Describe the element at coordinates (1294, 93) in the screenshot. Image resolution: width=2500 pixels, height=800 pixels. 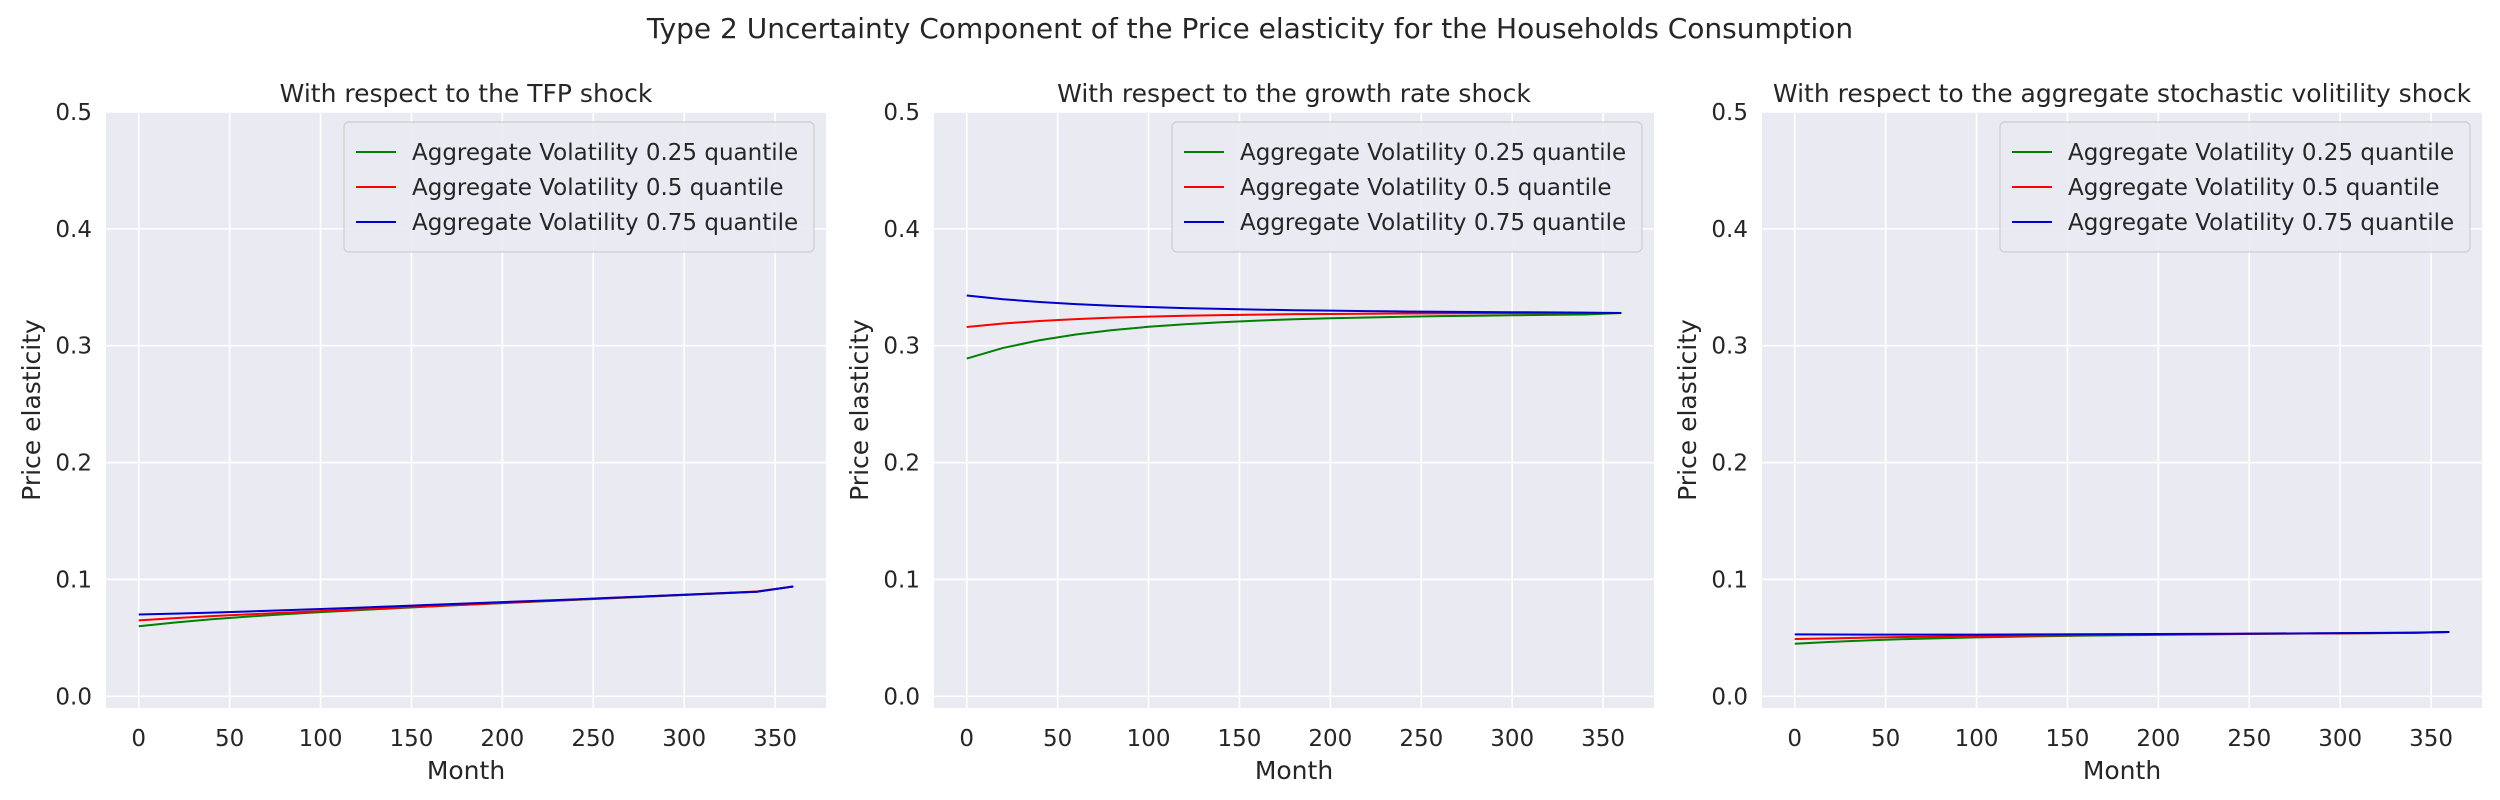
I see `chart-title: With respect to the growth rate shock` at that location.